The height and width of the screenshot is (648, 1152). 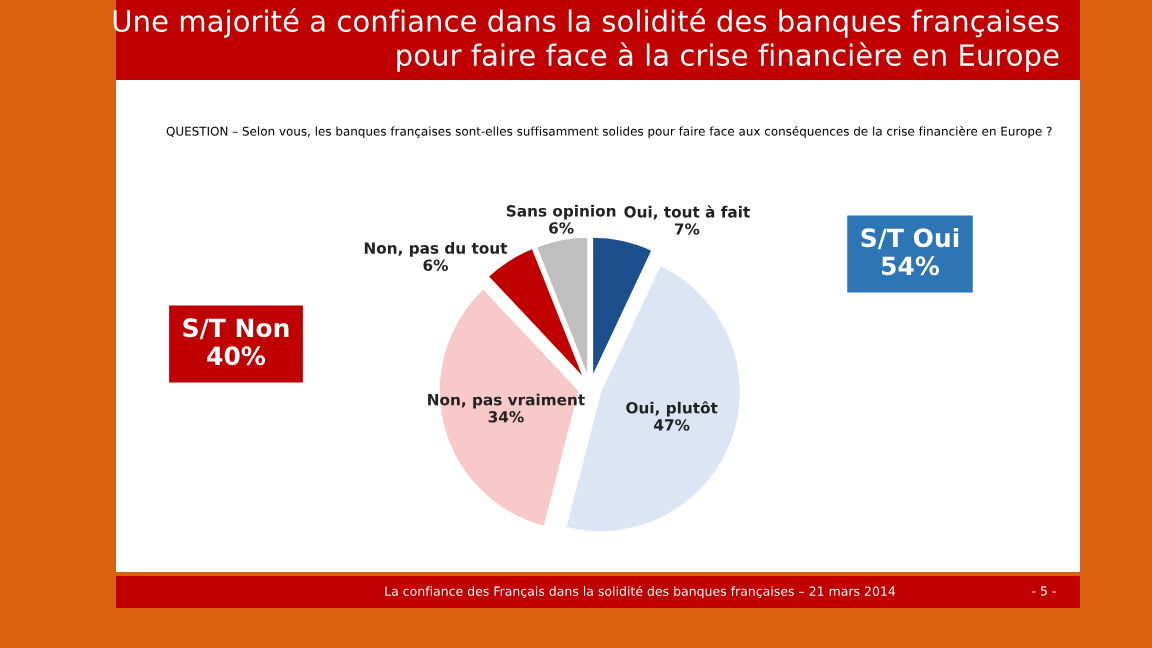 I want to click on text: S/T Non 40%, so click(x=236, y=342).